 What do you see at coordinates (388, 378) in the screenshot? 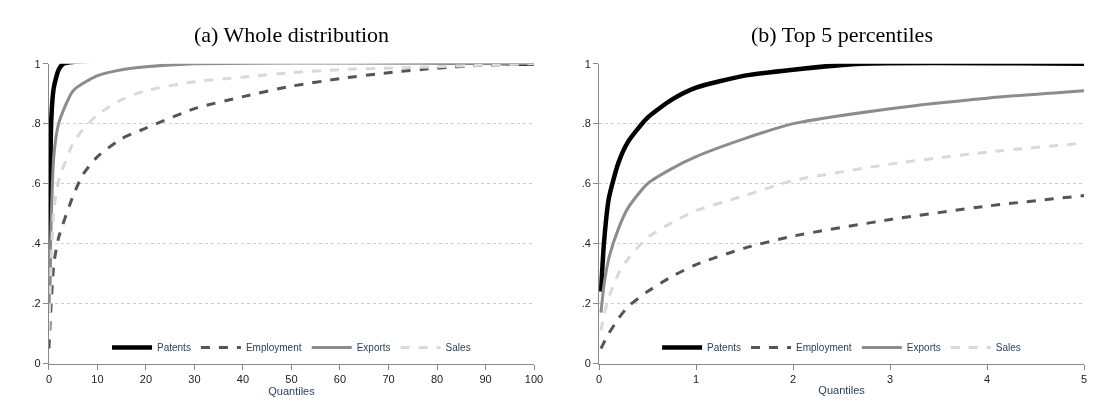
I see `x-tick-label: 70` at bounding box center [388, 378].